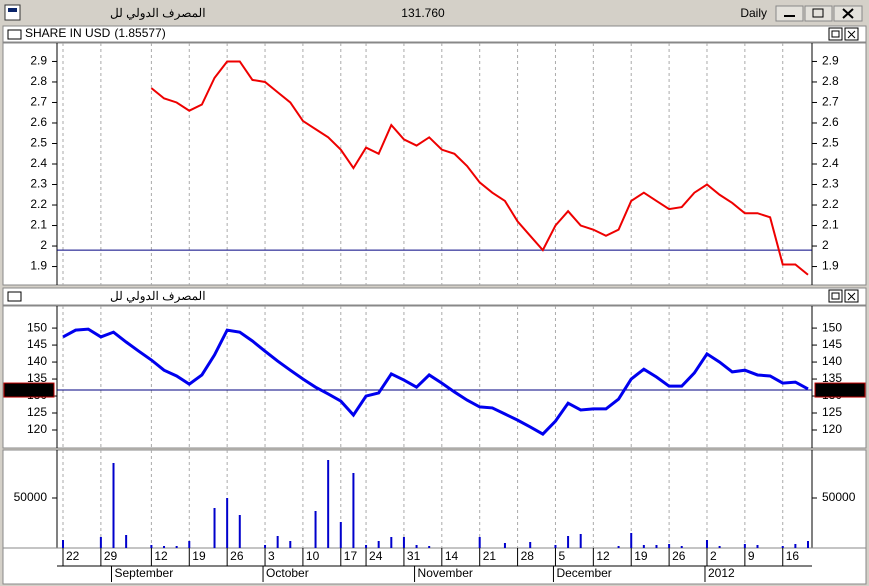 This screenshot has width=869, height=586. Describe the element at coordinates (679, 556) in the screenshot. I see `x-tick-label: 26` at that location.